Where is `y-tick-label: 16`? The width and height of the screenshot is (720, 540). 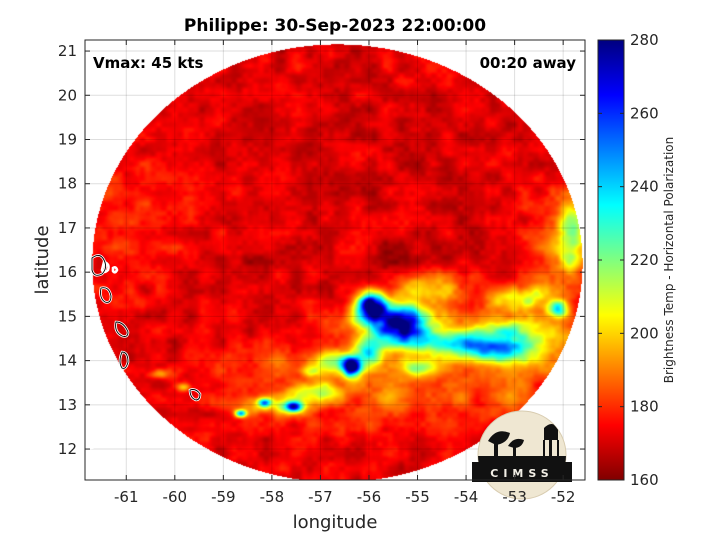
y-tick-label: 16 is located at coordinates (67, 272).